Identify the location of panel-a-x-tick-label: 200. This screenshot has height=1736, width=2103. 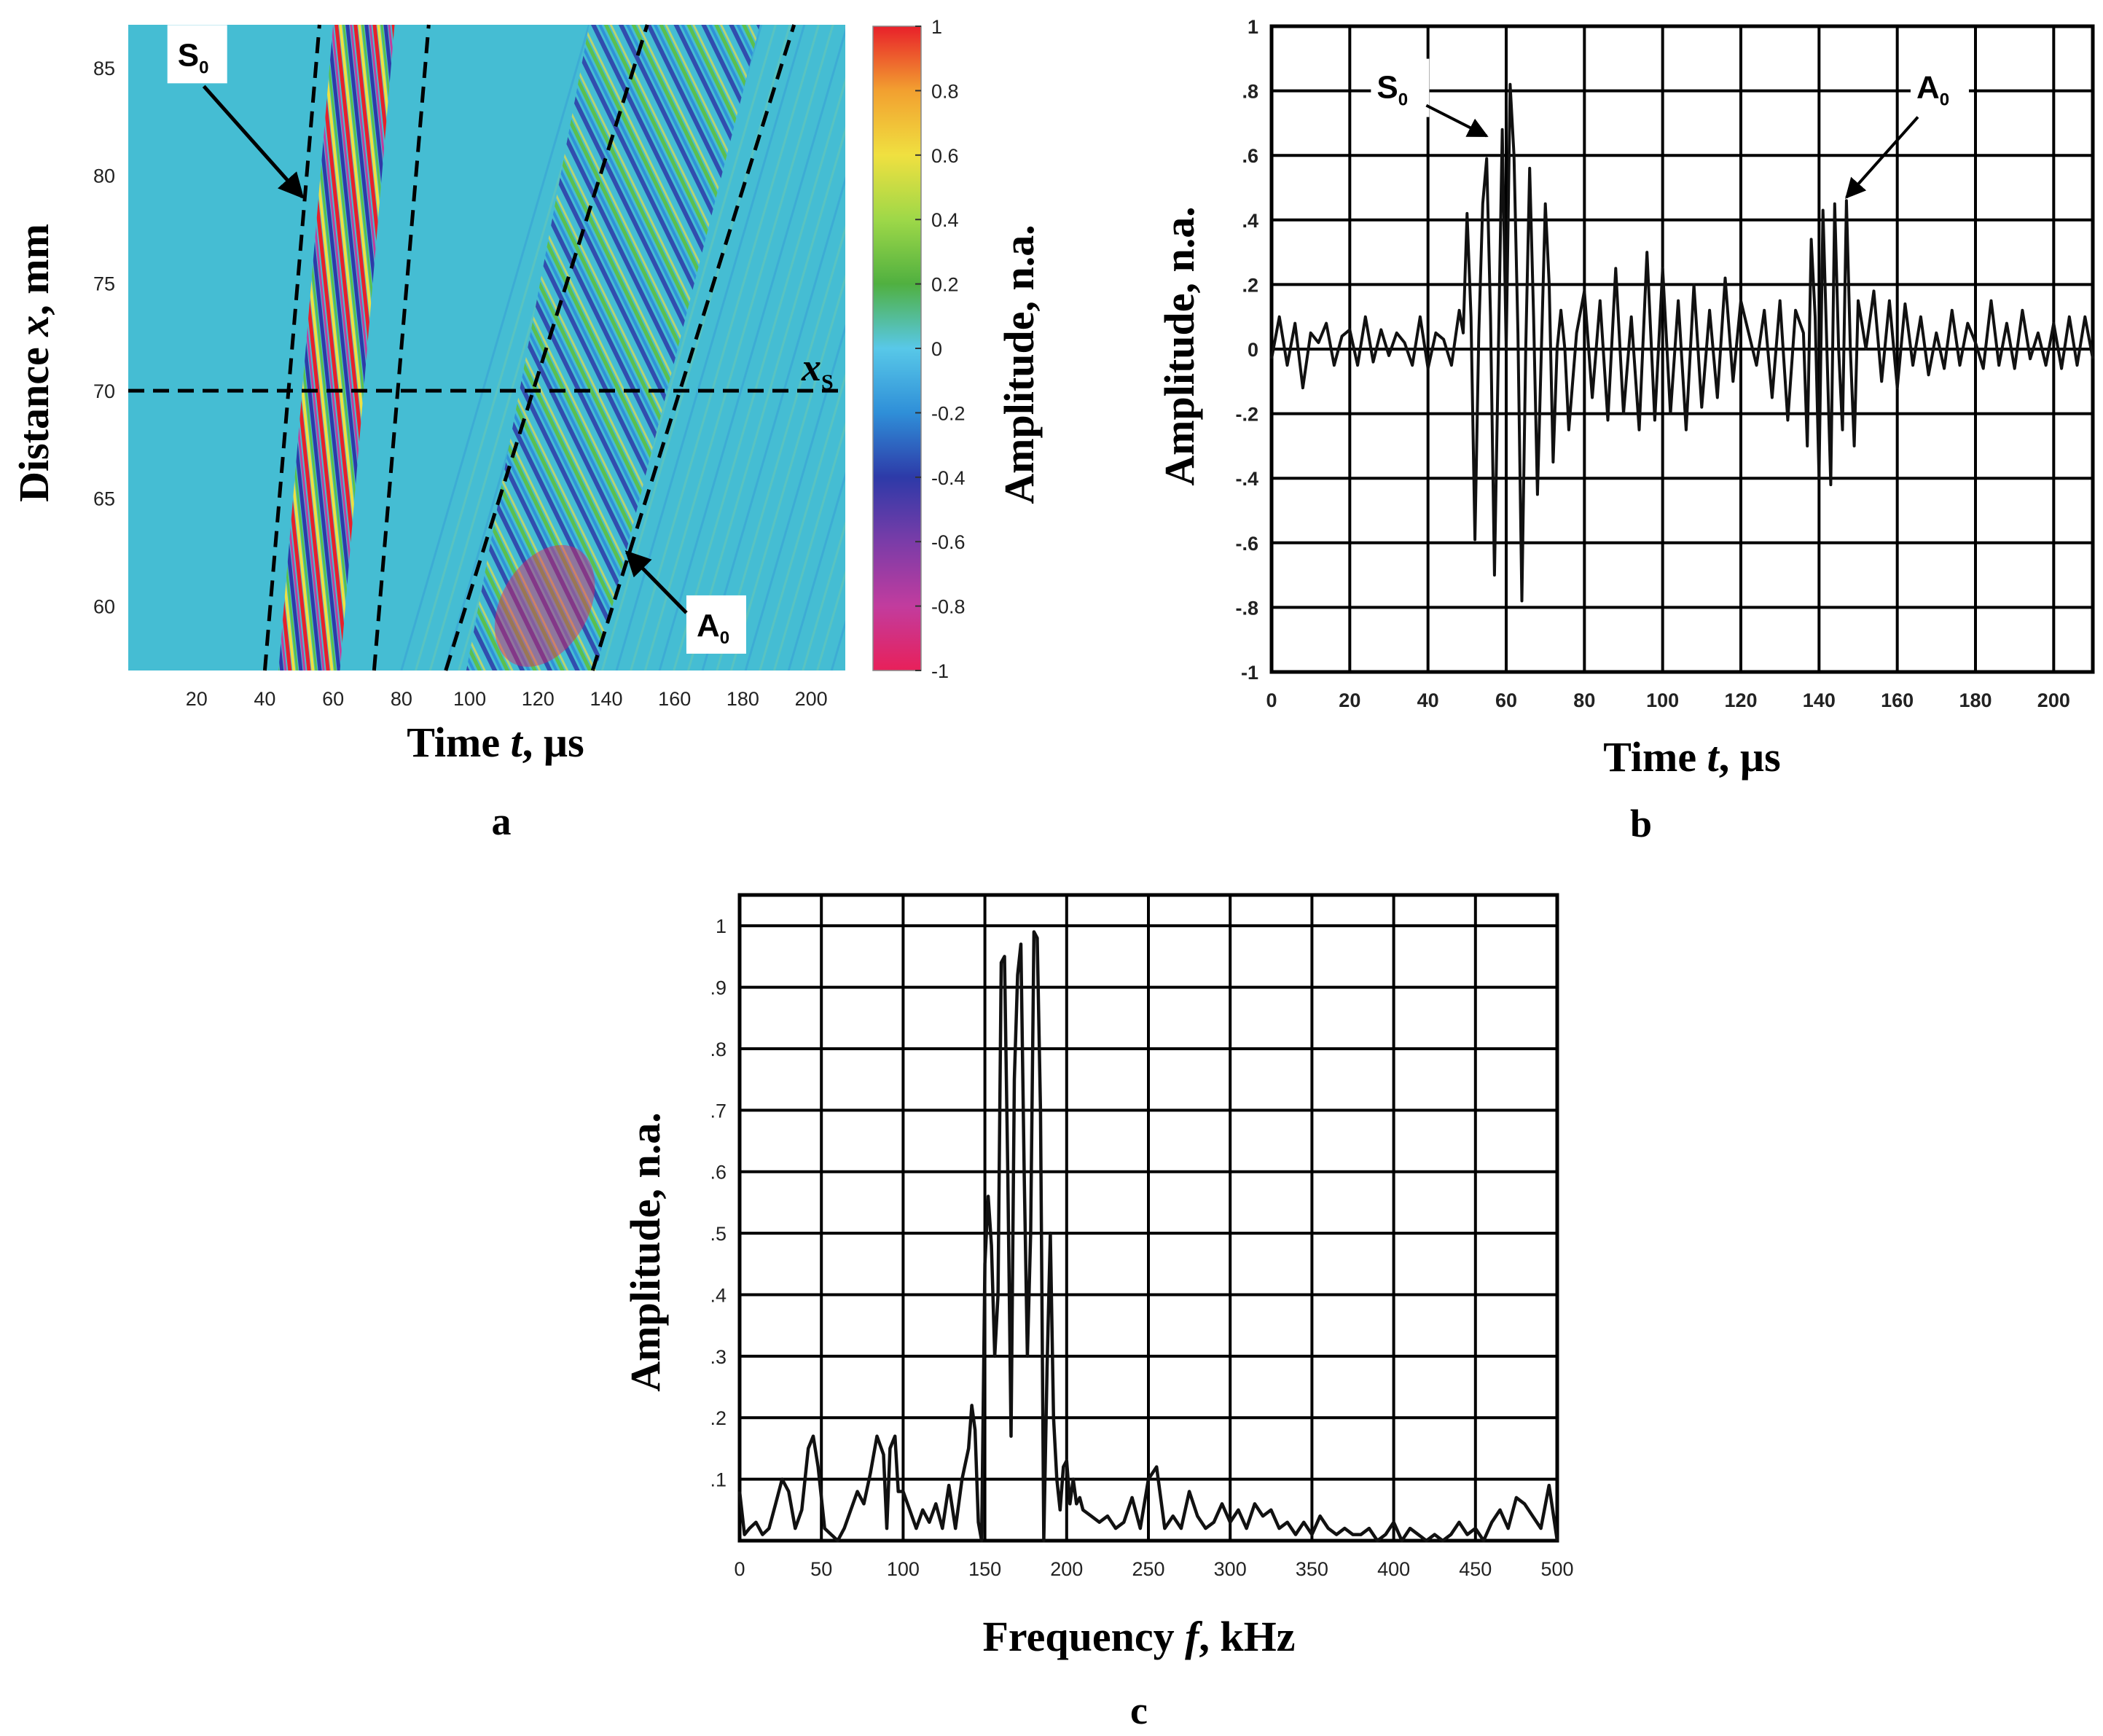
(811, 699).